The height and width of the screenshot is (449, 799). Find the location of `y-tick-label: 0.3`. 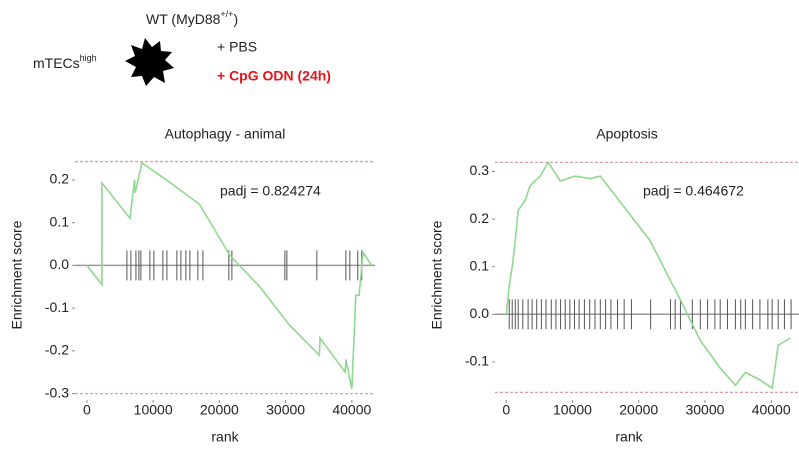

y-tick-label: 0.3 is located at coordinates (480, 170).